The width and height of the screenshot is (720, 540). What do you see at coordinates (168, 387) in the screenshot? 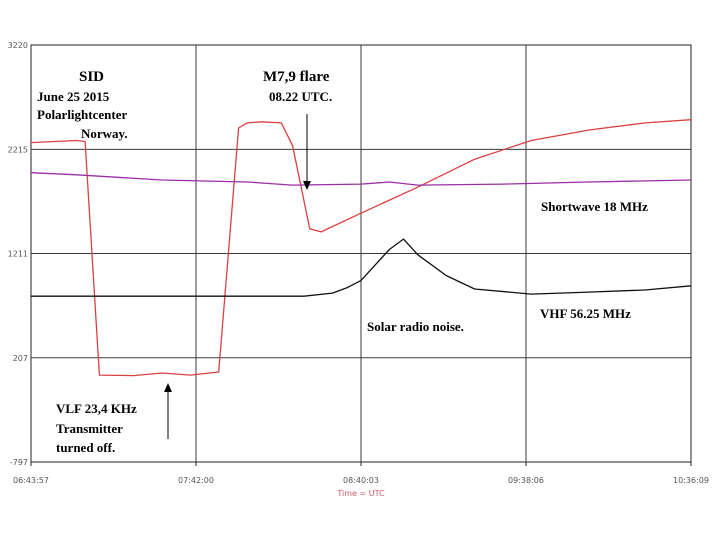
I see `transmitter-arrow-head` at bounding box center [168, 387].